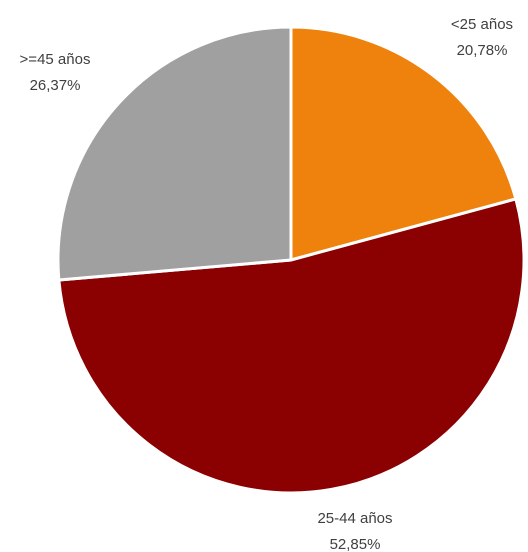 The image size is (528, 552). What do you see at coordinates (482, 50) in the screenshot?
I see `slice-value-label-1: 20,78%` at bounding box center [482, 50].